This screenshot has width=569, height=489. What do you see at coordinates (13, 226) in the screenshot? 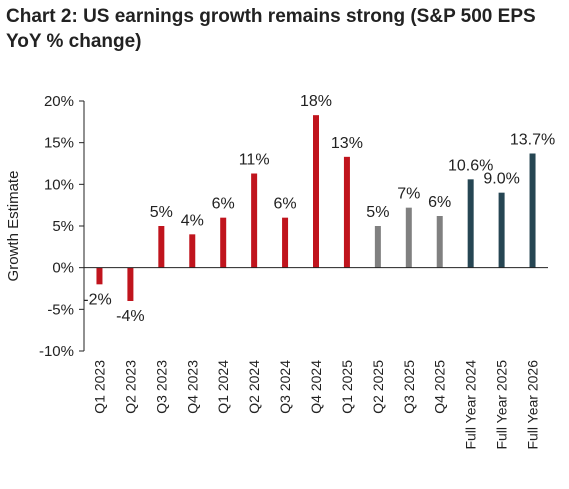
I see `y-axis-title: Growth Estimate` at bounding box center [13, 226].